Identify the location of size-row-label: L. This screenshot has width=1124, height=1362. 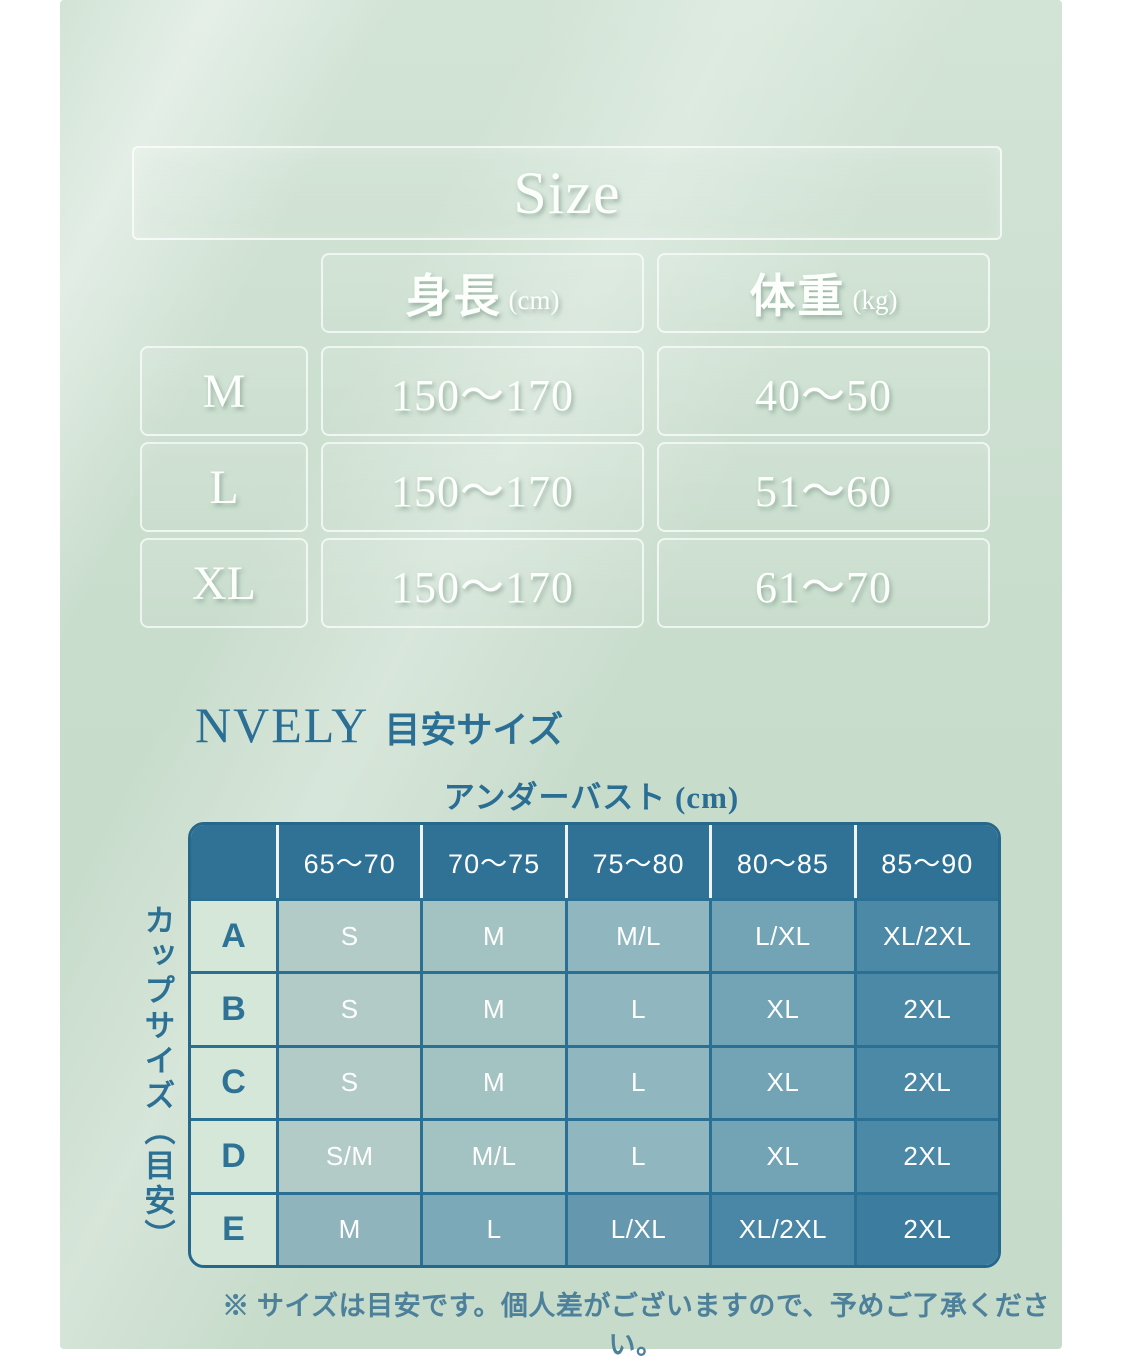
(224, 487).